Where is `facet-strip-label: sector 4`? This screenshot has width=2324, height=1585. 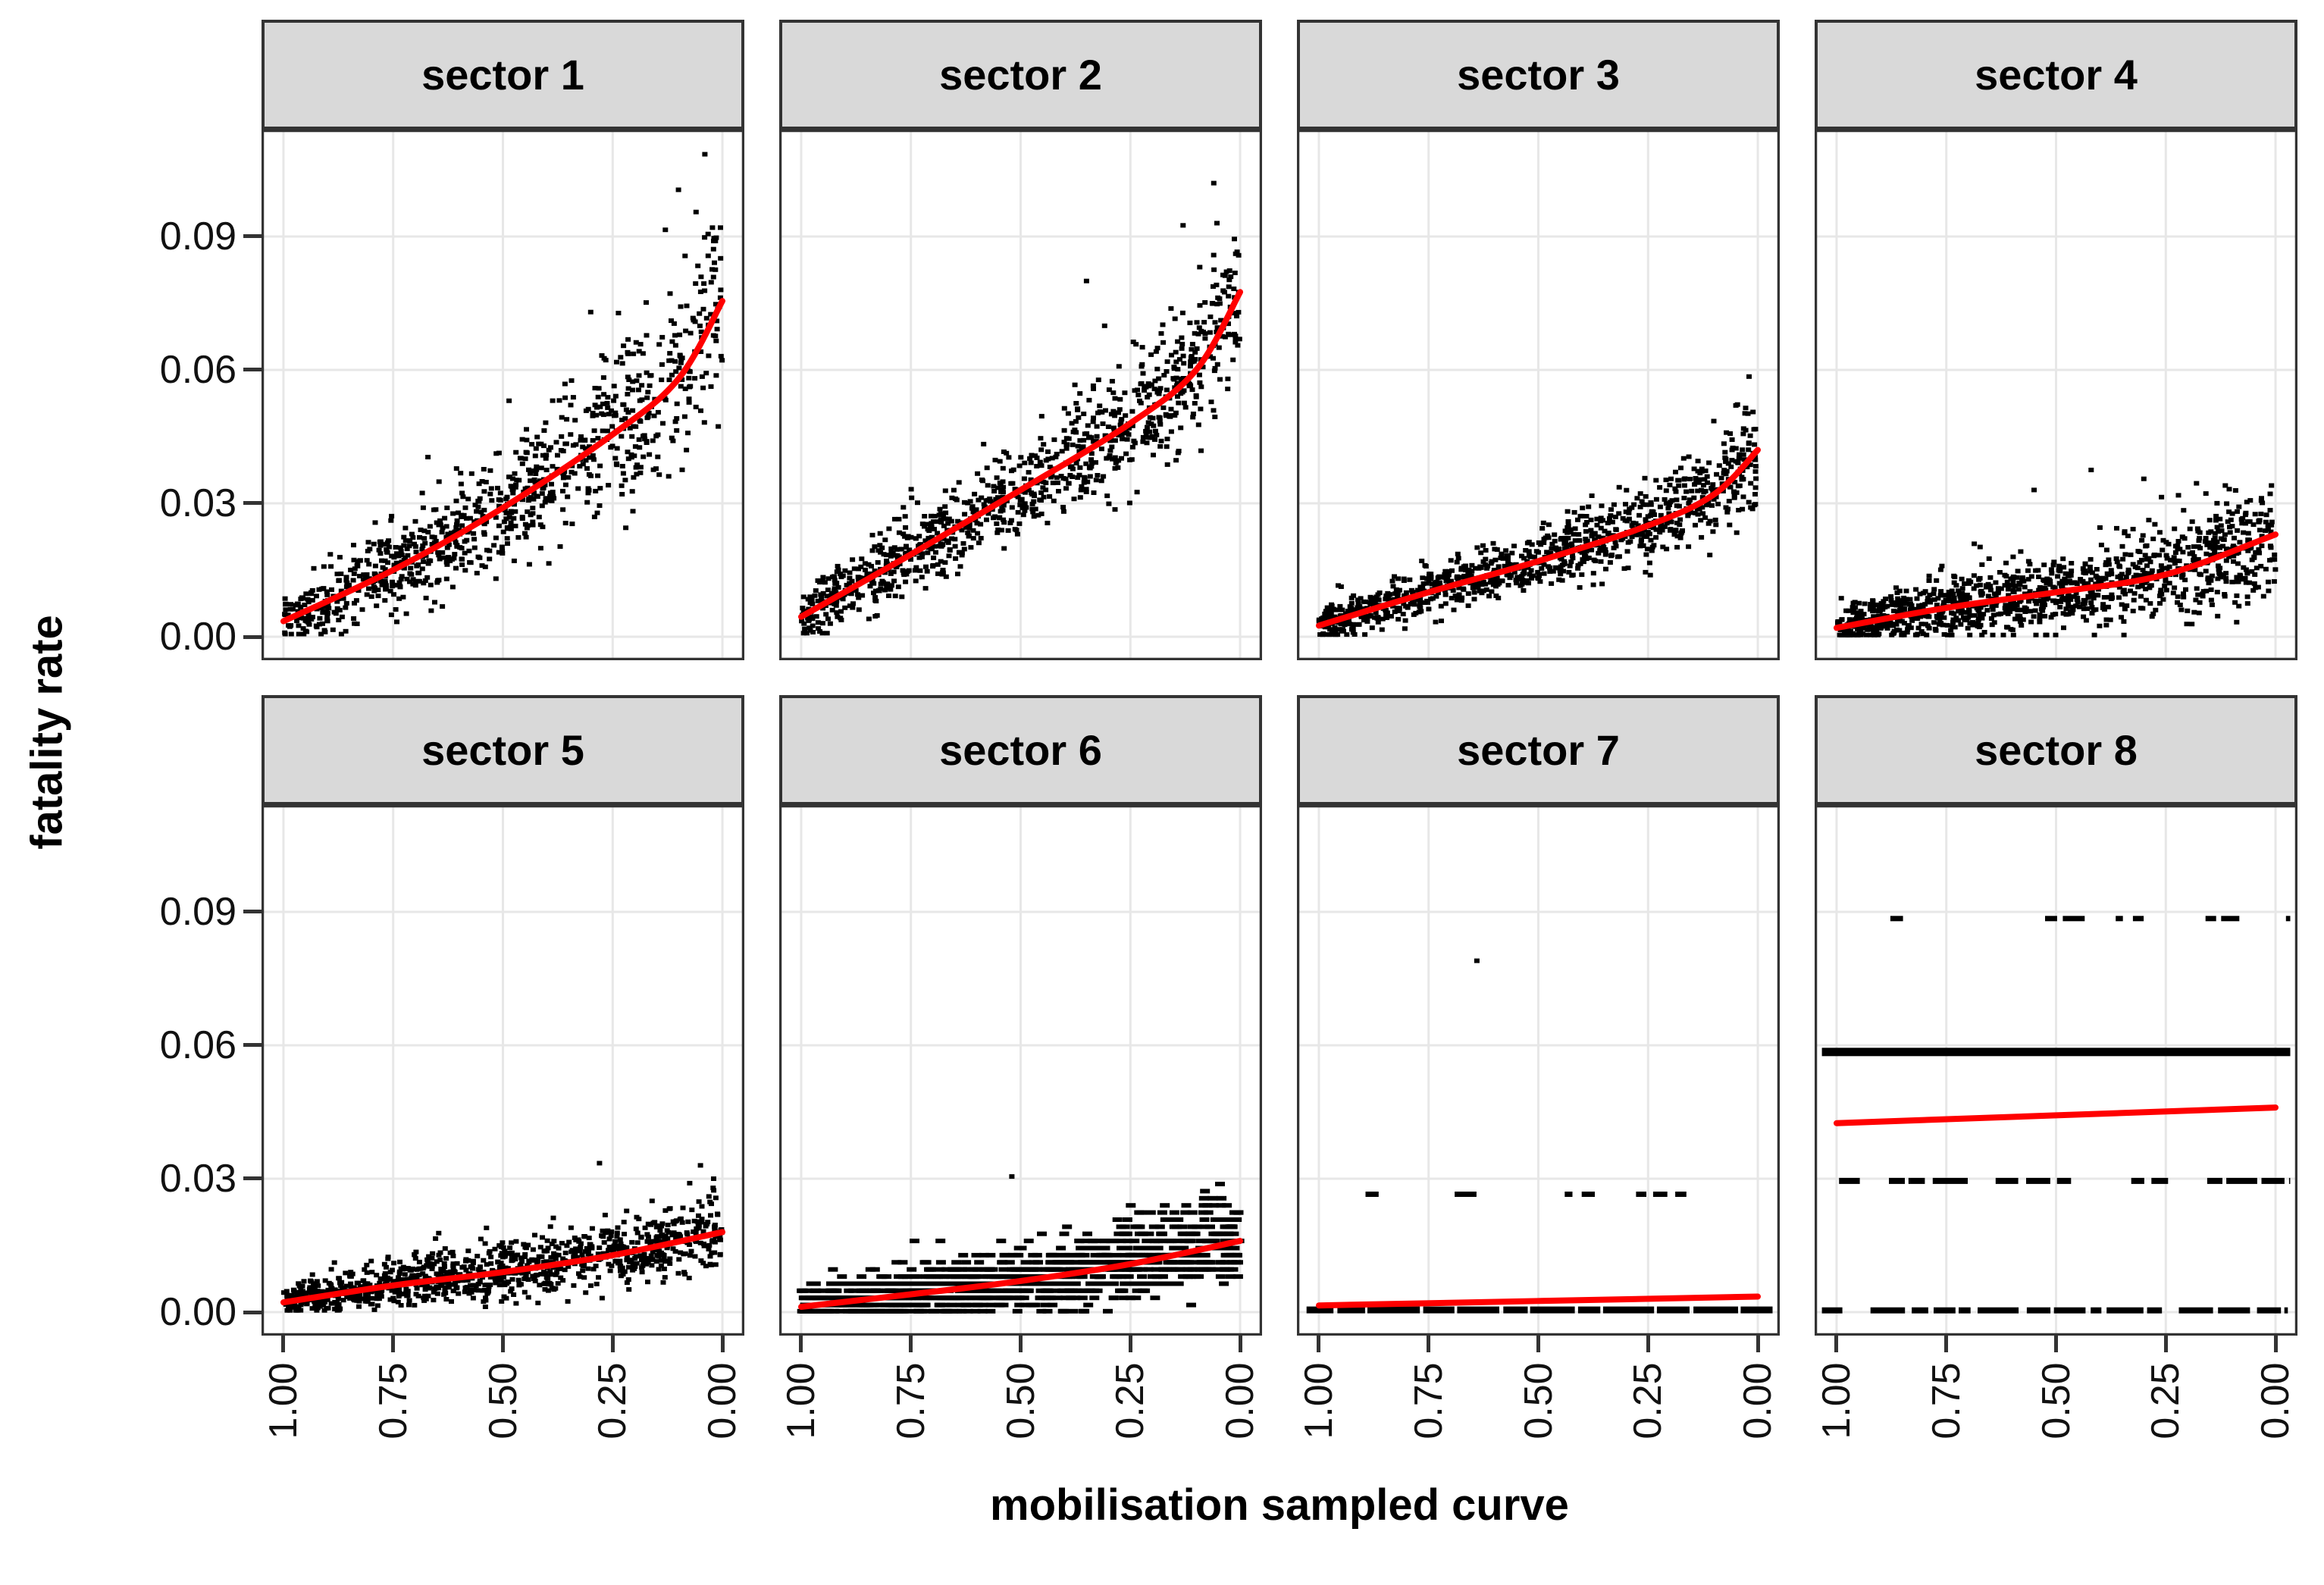 facet-strip-label: sector 4 is located at coordinates (2056, 75).